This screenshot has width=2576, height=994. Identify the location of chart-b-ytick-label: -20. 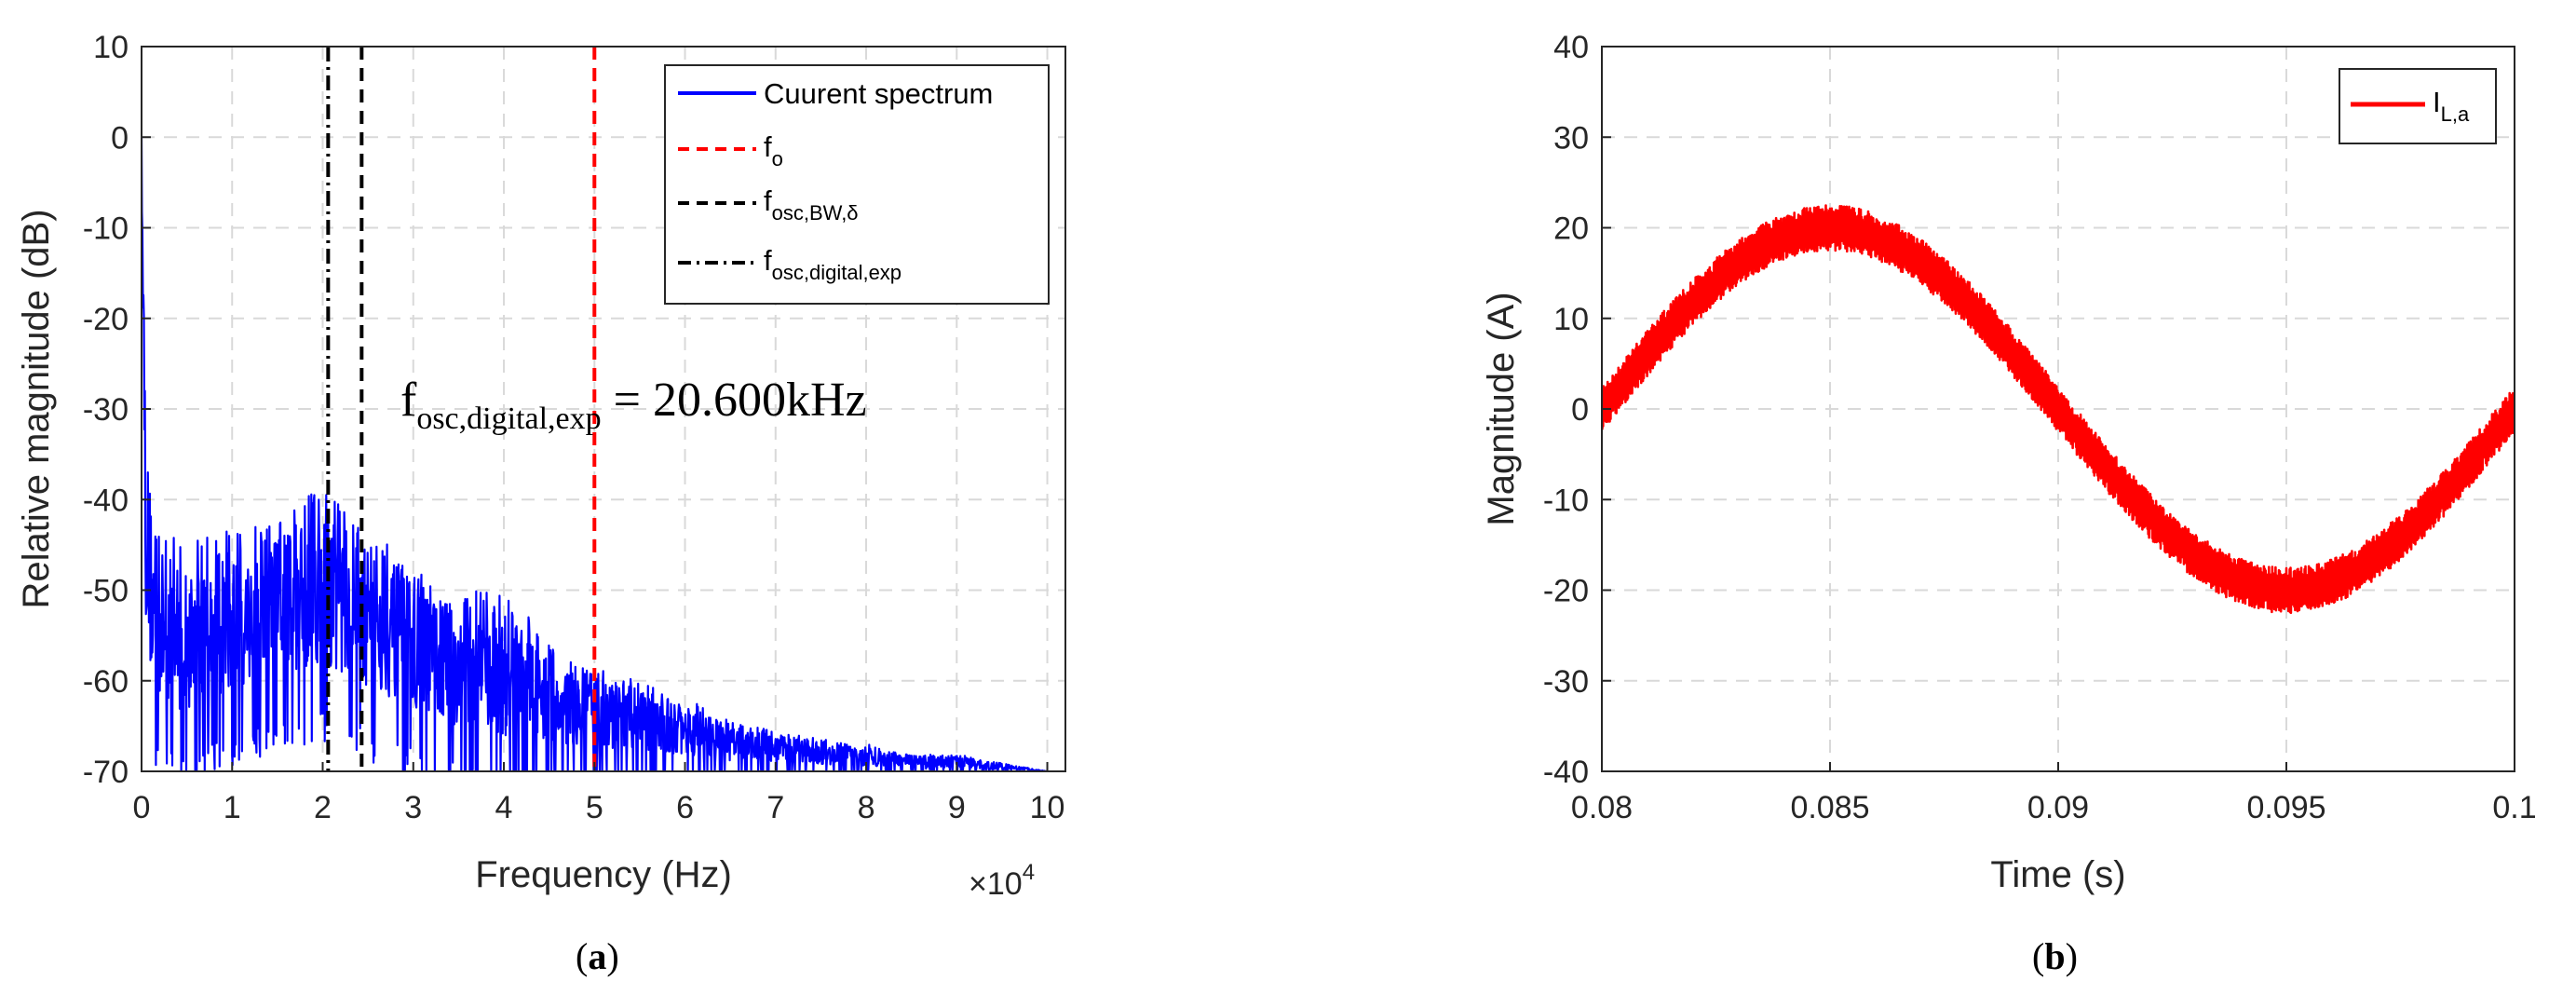
(1566, 591).